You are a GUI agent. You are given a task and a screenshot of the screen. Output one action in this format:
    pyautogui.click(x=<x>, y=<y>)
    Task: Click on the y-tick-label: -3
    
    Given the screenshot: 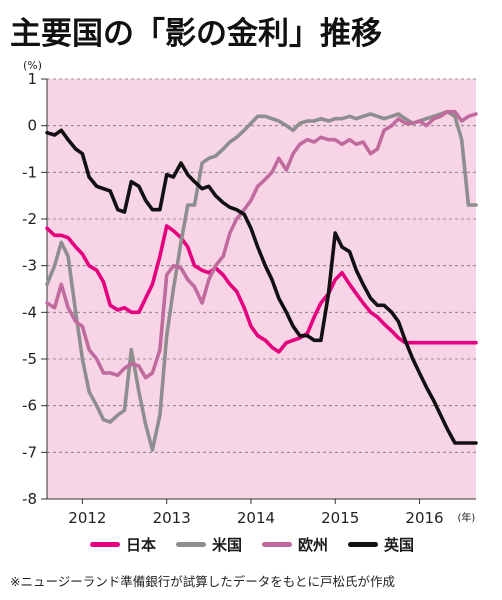 What is the action you would take?
    pyautogui.click(x=29, y=266)
    